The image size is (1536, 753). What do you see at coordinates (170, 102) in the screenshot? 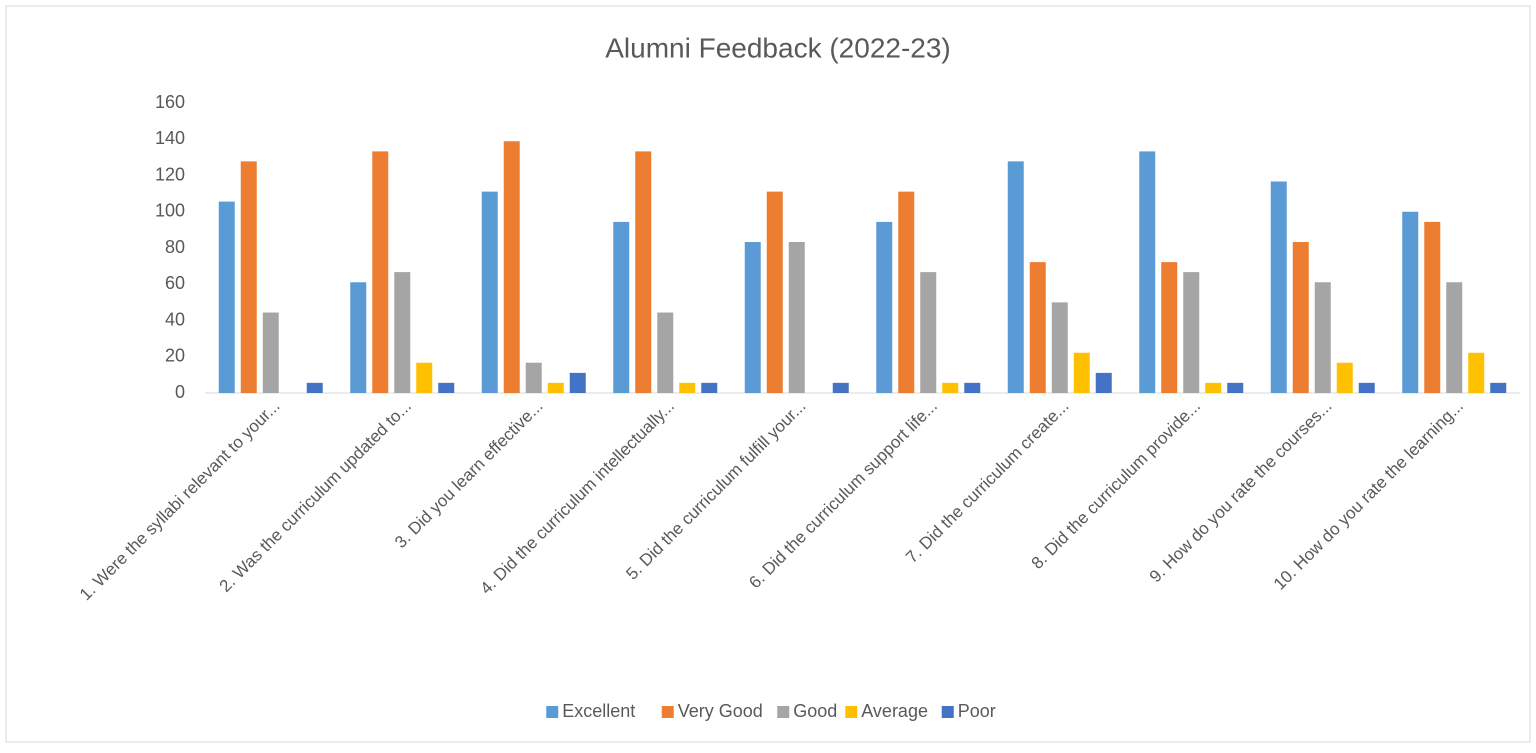
I see `y-tick-label: 160` at bounding box center [170, 102].